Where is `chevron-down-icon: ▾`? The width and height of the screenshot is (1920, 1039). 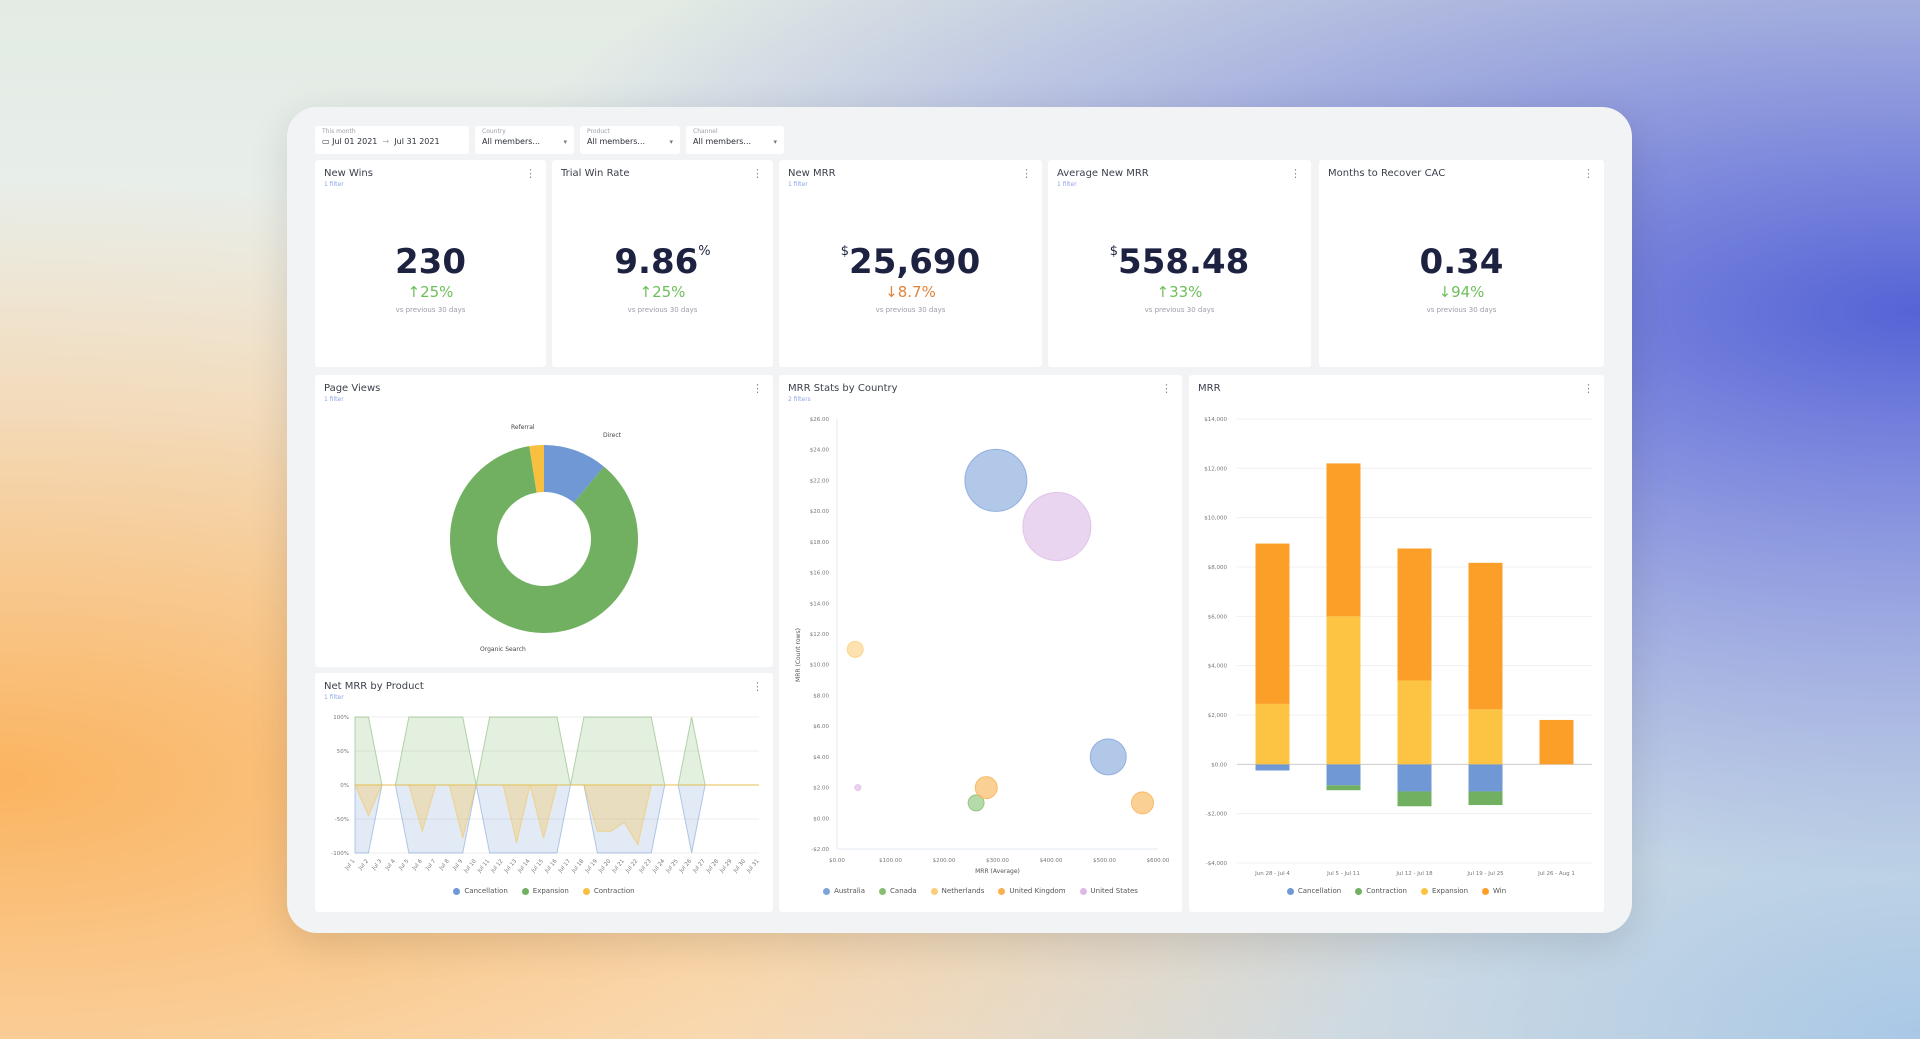 chevron-down-icon: ▾ is located at coordinates (775, 142).